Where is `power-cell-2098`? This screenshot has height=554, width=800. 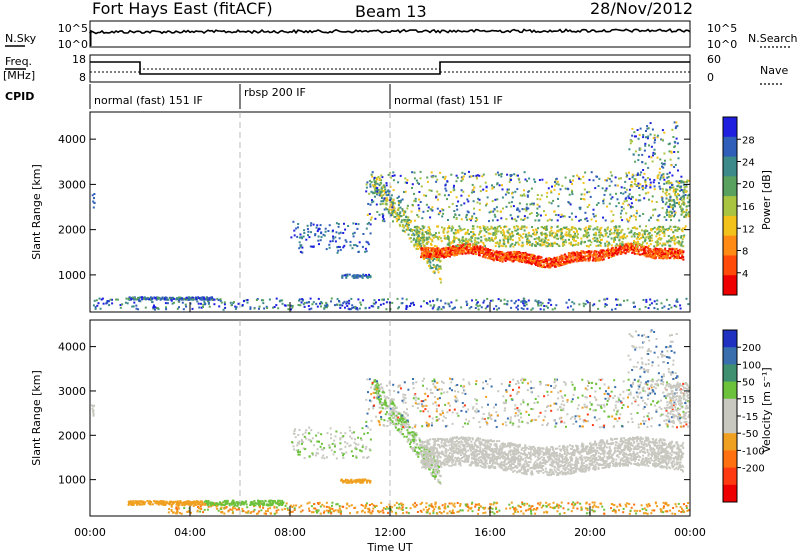 power-cell-2098 is located at coordinates (603, 253).